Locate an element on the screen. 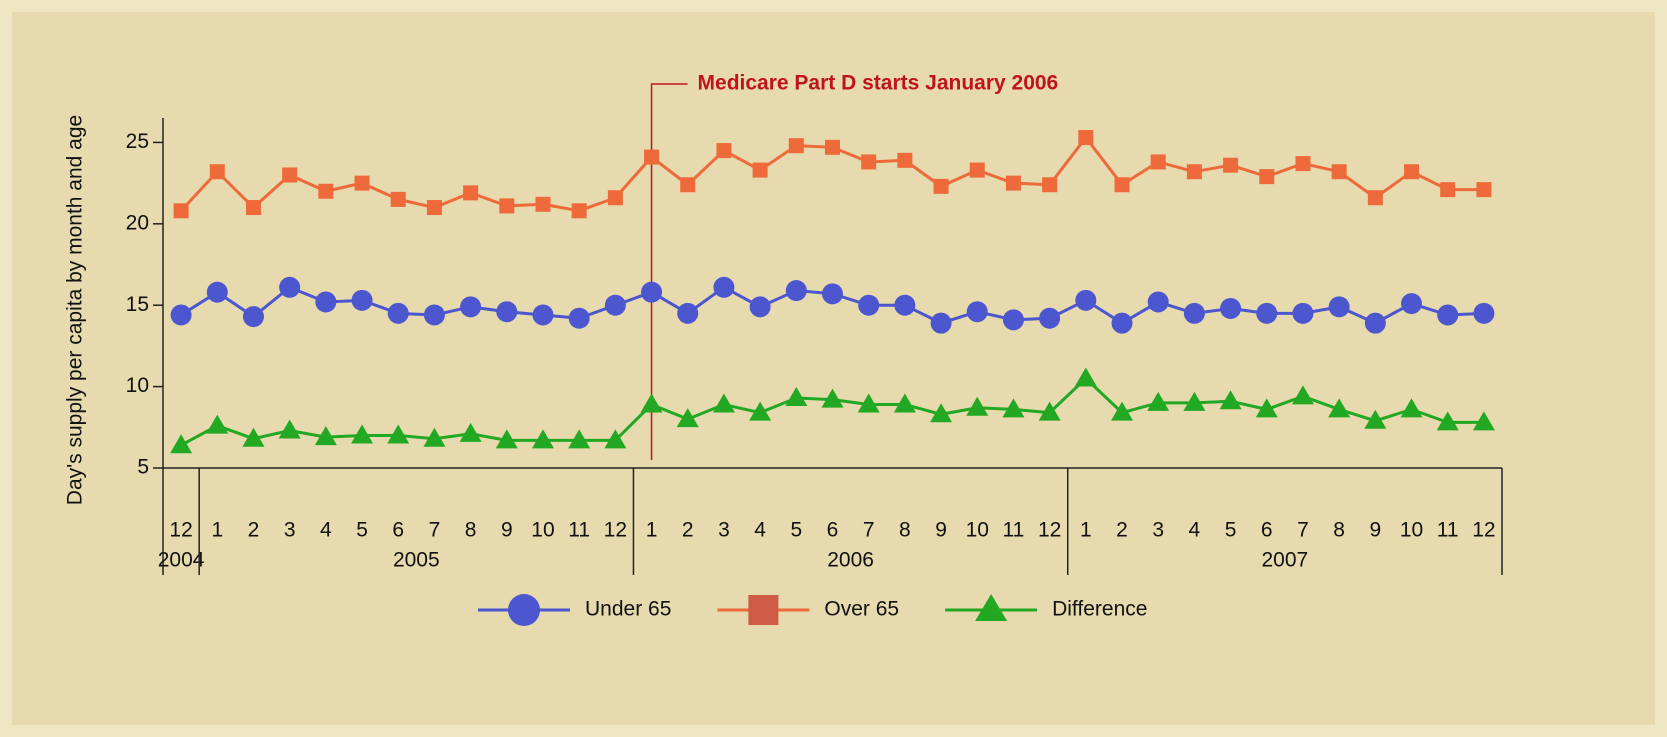 This screenshot has height=737, width=1667. x-tick-label: 4 is located at coordinates (1195, 530).